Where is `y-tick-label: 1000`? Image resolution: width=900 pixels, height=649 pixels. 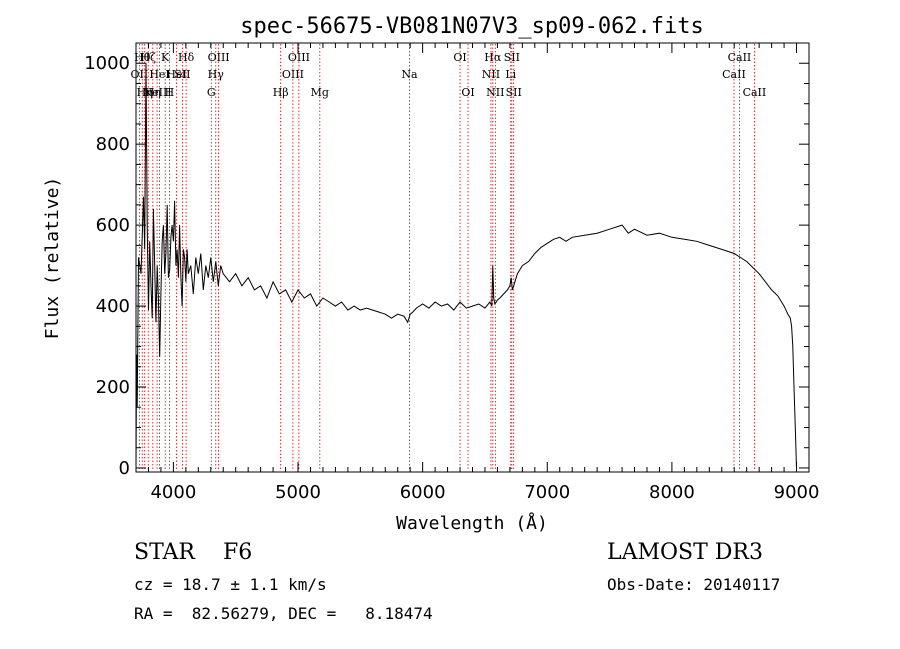
y-tick-label: 1000 is located at coordinates (107, 63).